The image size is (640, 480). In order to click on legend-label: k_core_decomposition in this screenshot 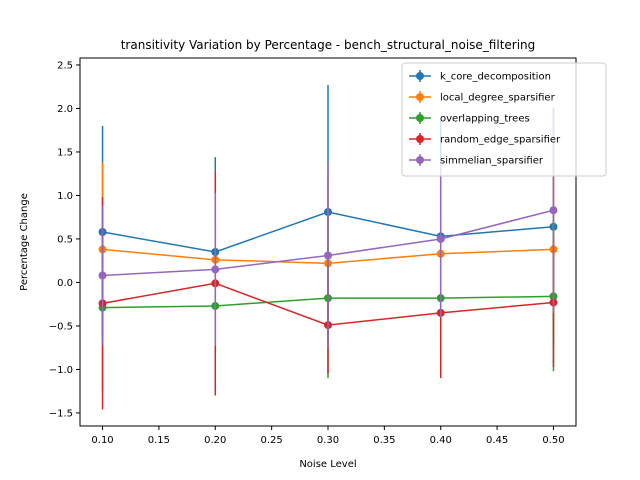, I will do `click(495, 77)`.